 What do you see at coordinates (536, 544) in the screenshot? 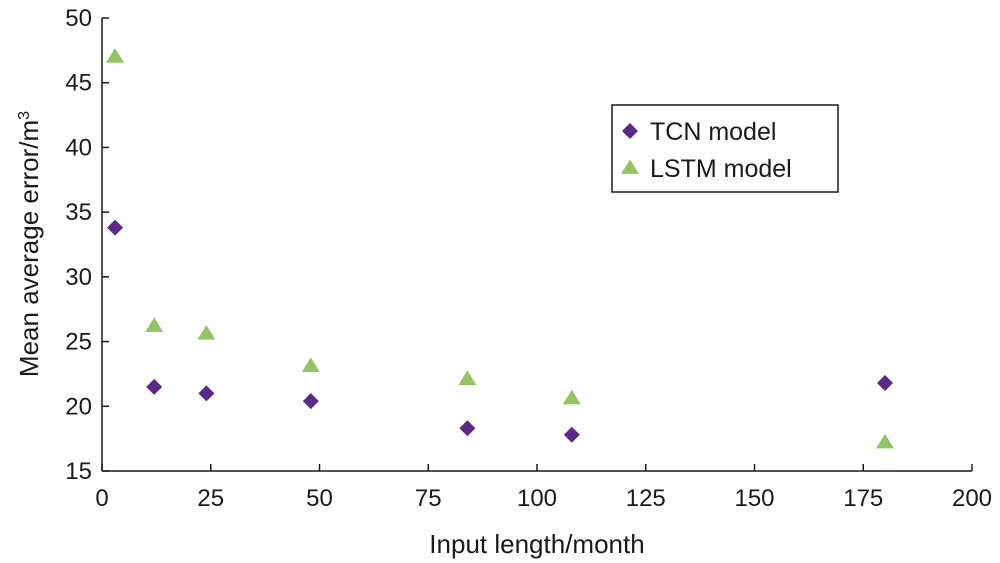
I see `x-axis-title: Input length/month` at bounding box center [536, 544].